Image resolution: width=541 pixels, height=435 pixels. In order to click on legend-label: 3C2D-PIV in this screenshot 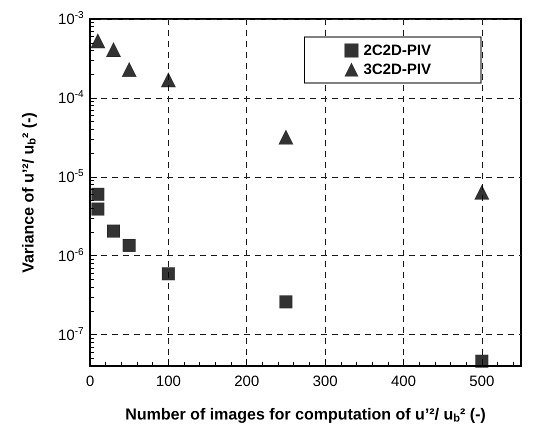, I will do `click(397, 69)`.